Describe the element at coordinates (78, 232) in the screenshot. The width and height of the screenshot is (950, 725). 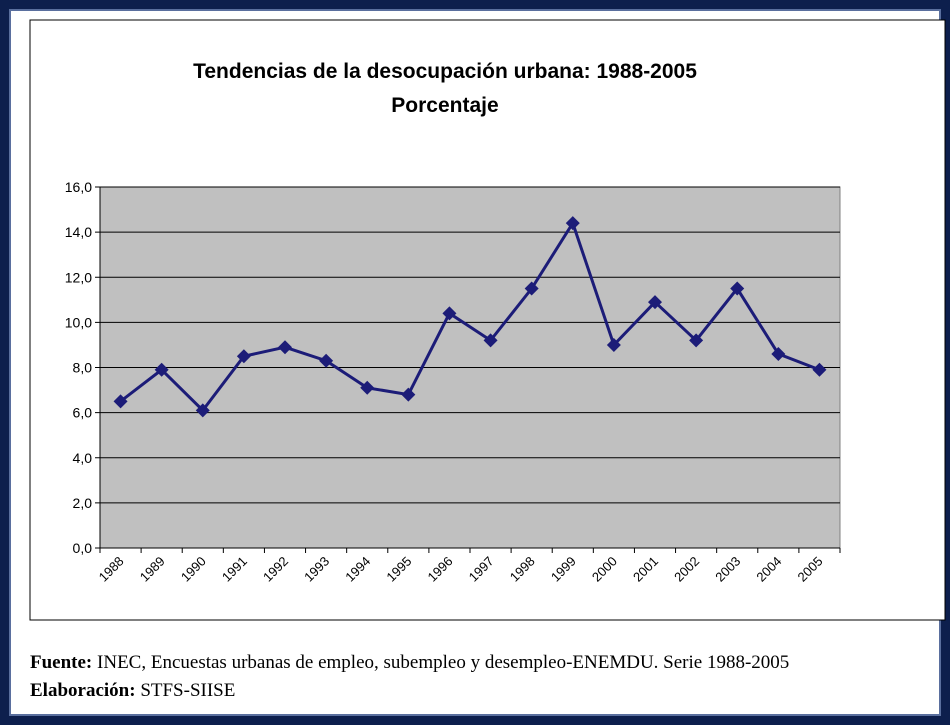
I see `y-tick-label: 14,0` at that location.